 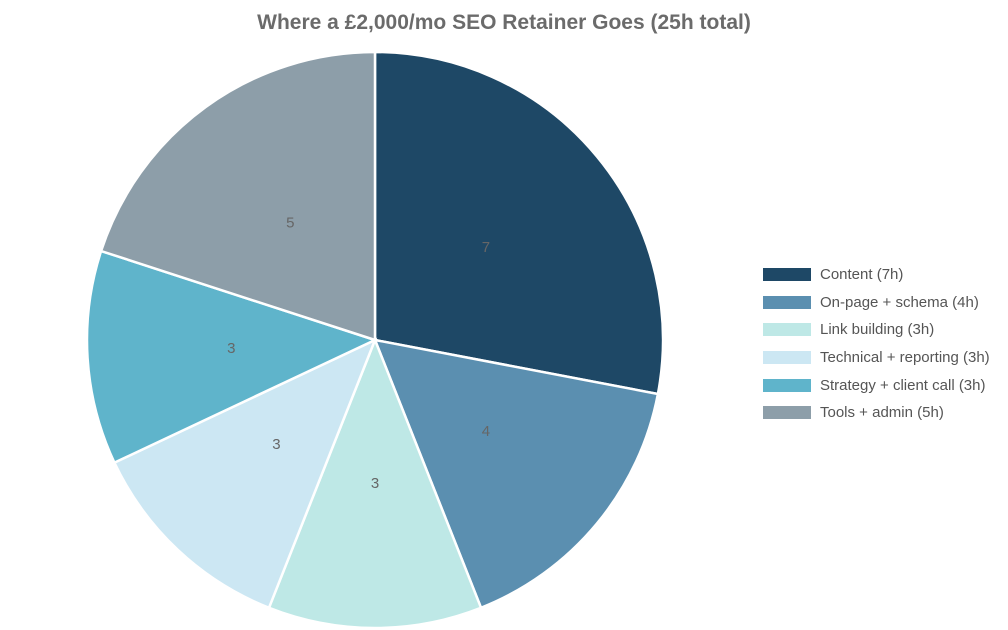 I want to click on legend-item: On-page + schema (4h), so click(x=876, y=303).